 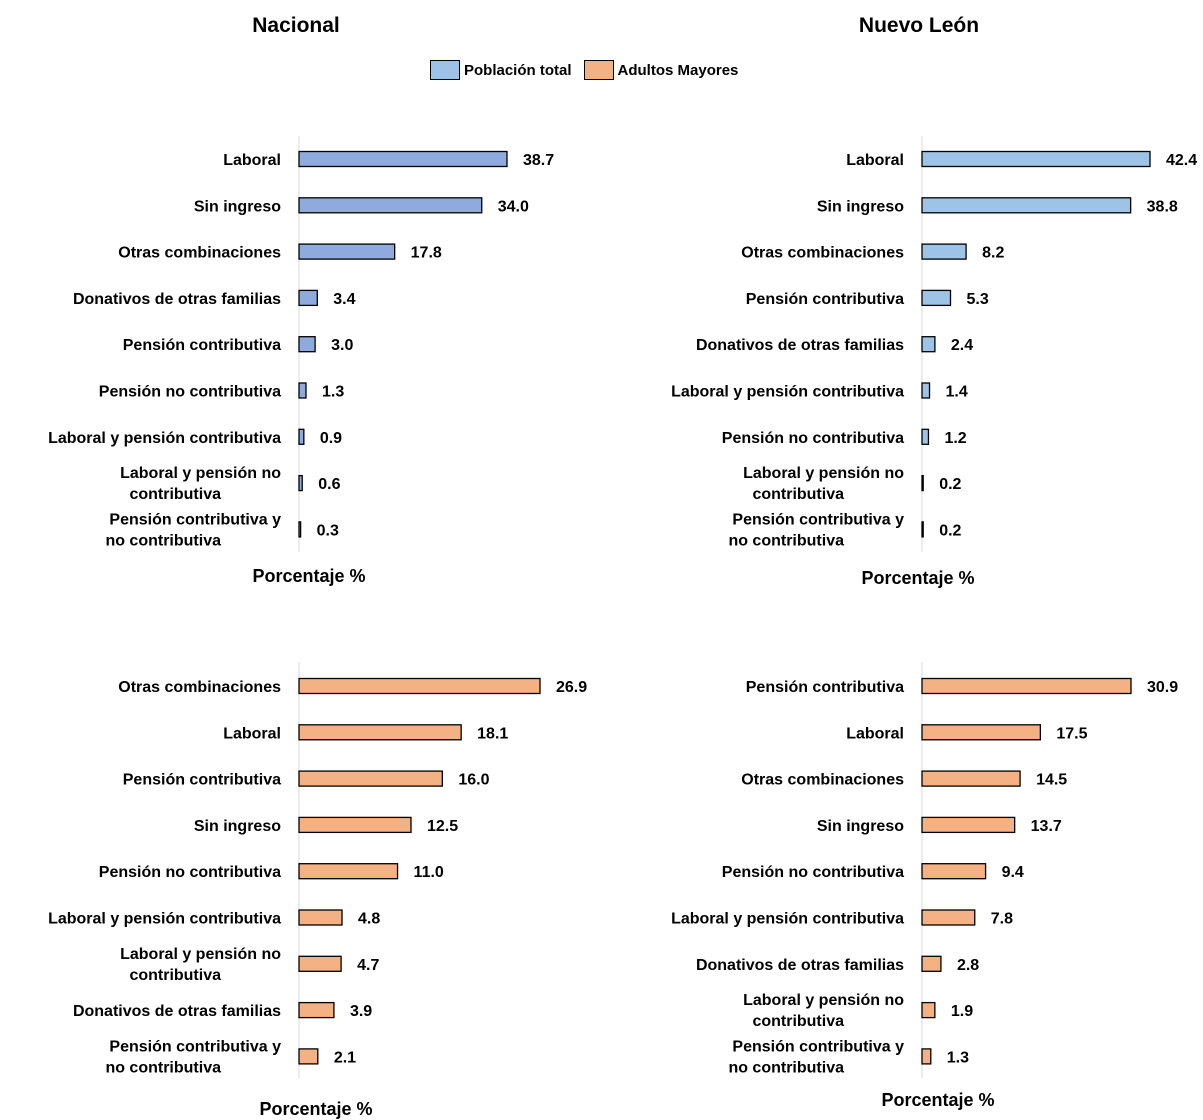 I want to click on panel2-value-label-6: 4.7, so click(x=368, y=965).